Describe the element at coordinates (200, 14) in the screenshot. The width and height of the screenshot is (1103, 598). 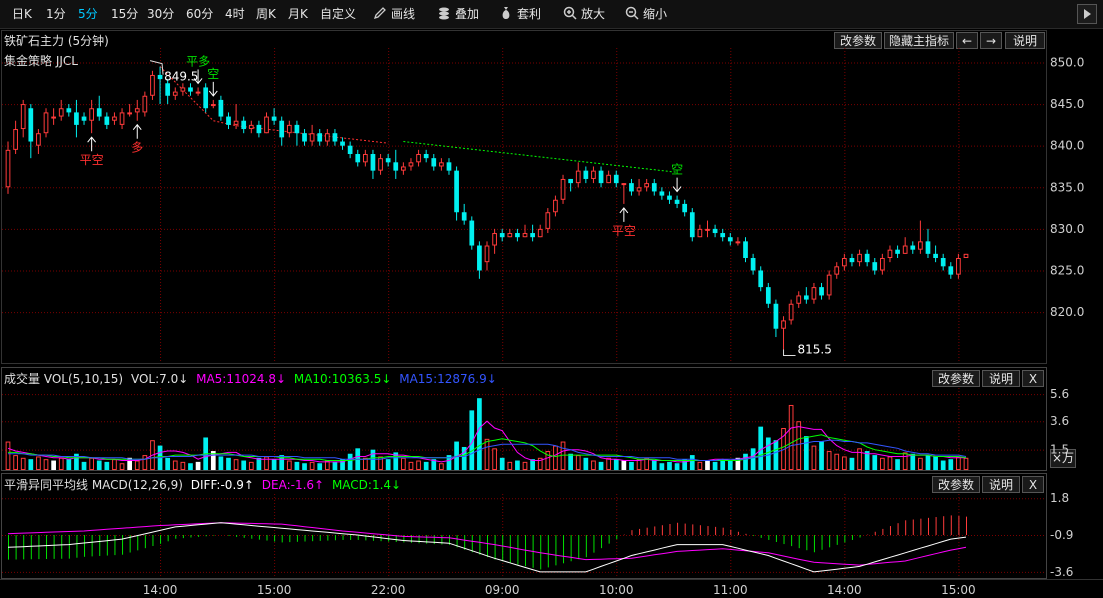
I see `period-tab-5: 60分` at that location.